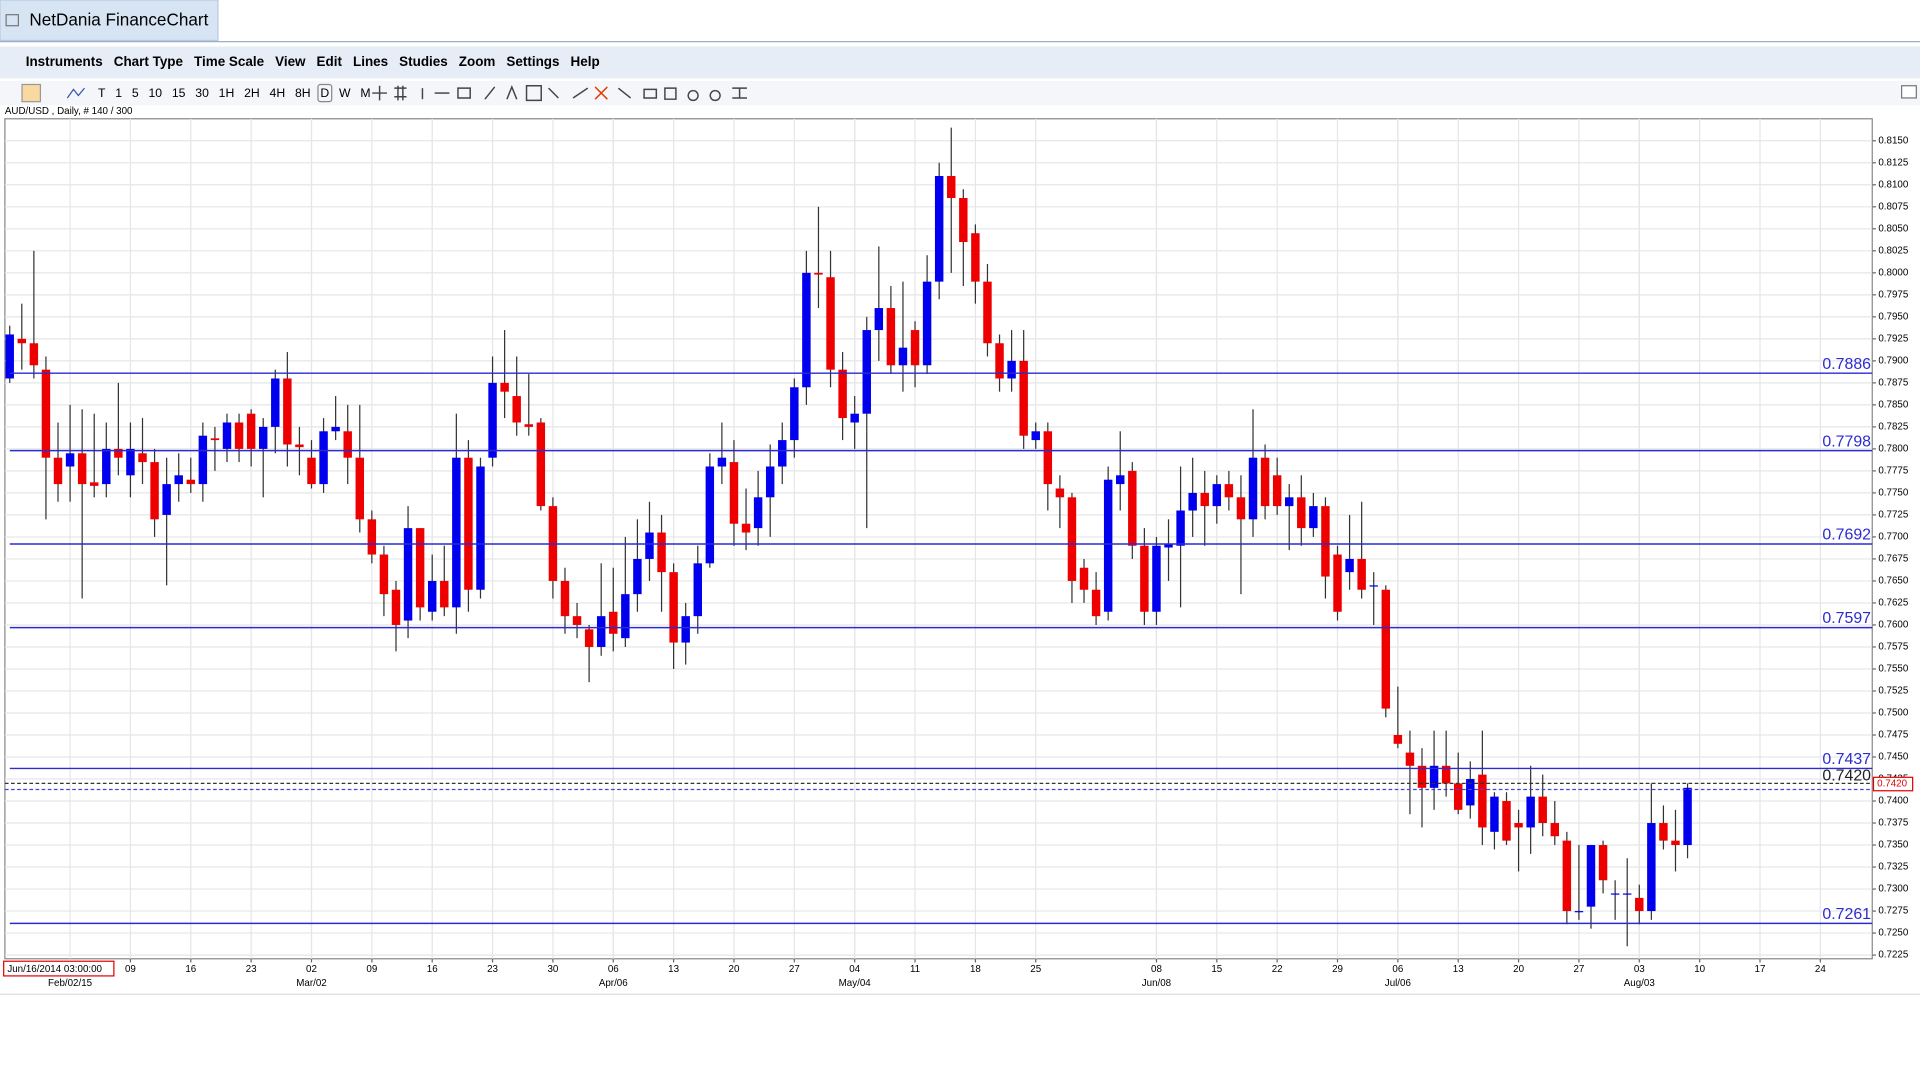  I want to click on menu-item: Help, so click(585, 61).